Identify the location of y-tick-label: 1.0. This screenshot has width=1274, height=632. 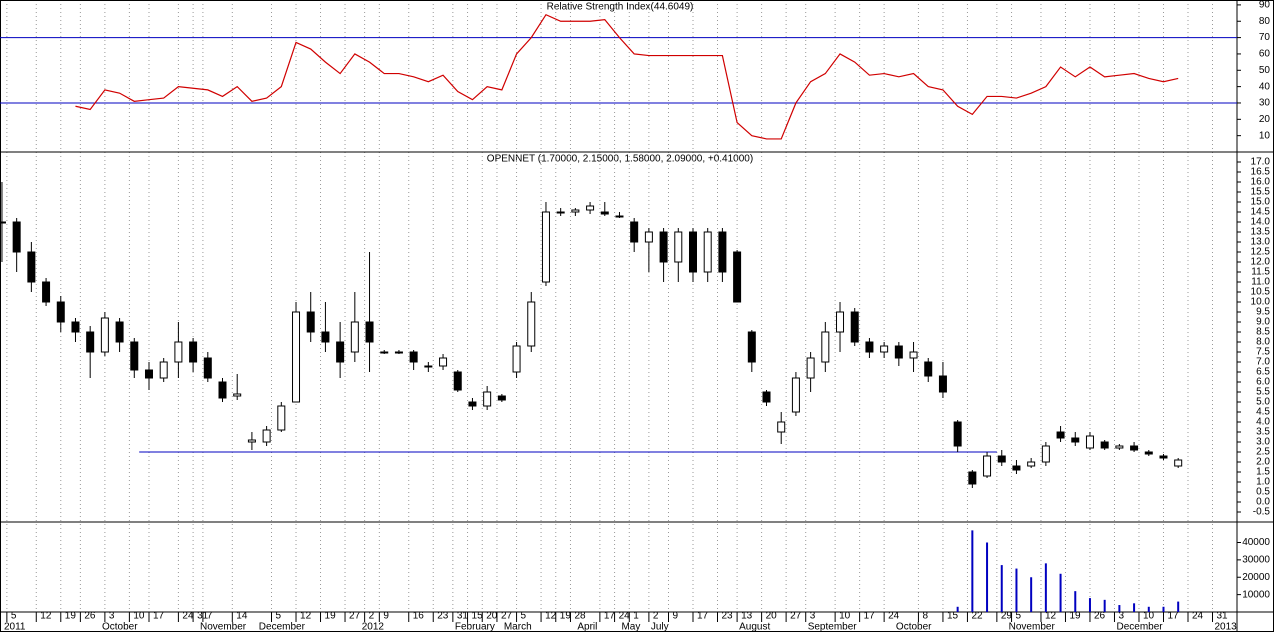
(1263, 482).